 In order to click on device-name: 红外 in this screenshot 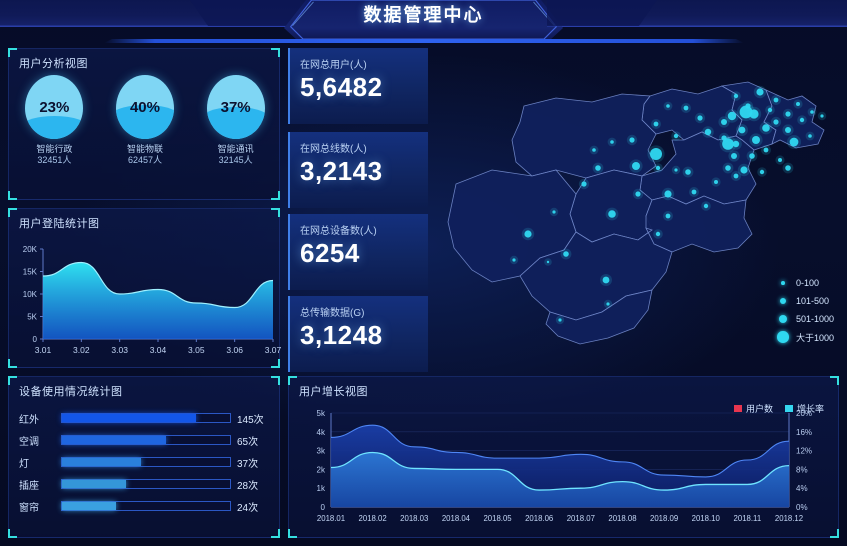, I will do `click(29, 420)`.